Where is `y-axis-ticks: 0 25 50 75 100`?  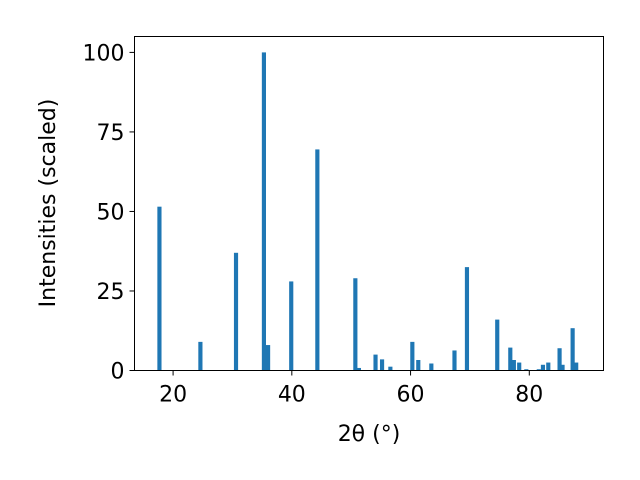
y-axis-ticks: 0 25 50 75 100 is located at coordinates (109, 213).